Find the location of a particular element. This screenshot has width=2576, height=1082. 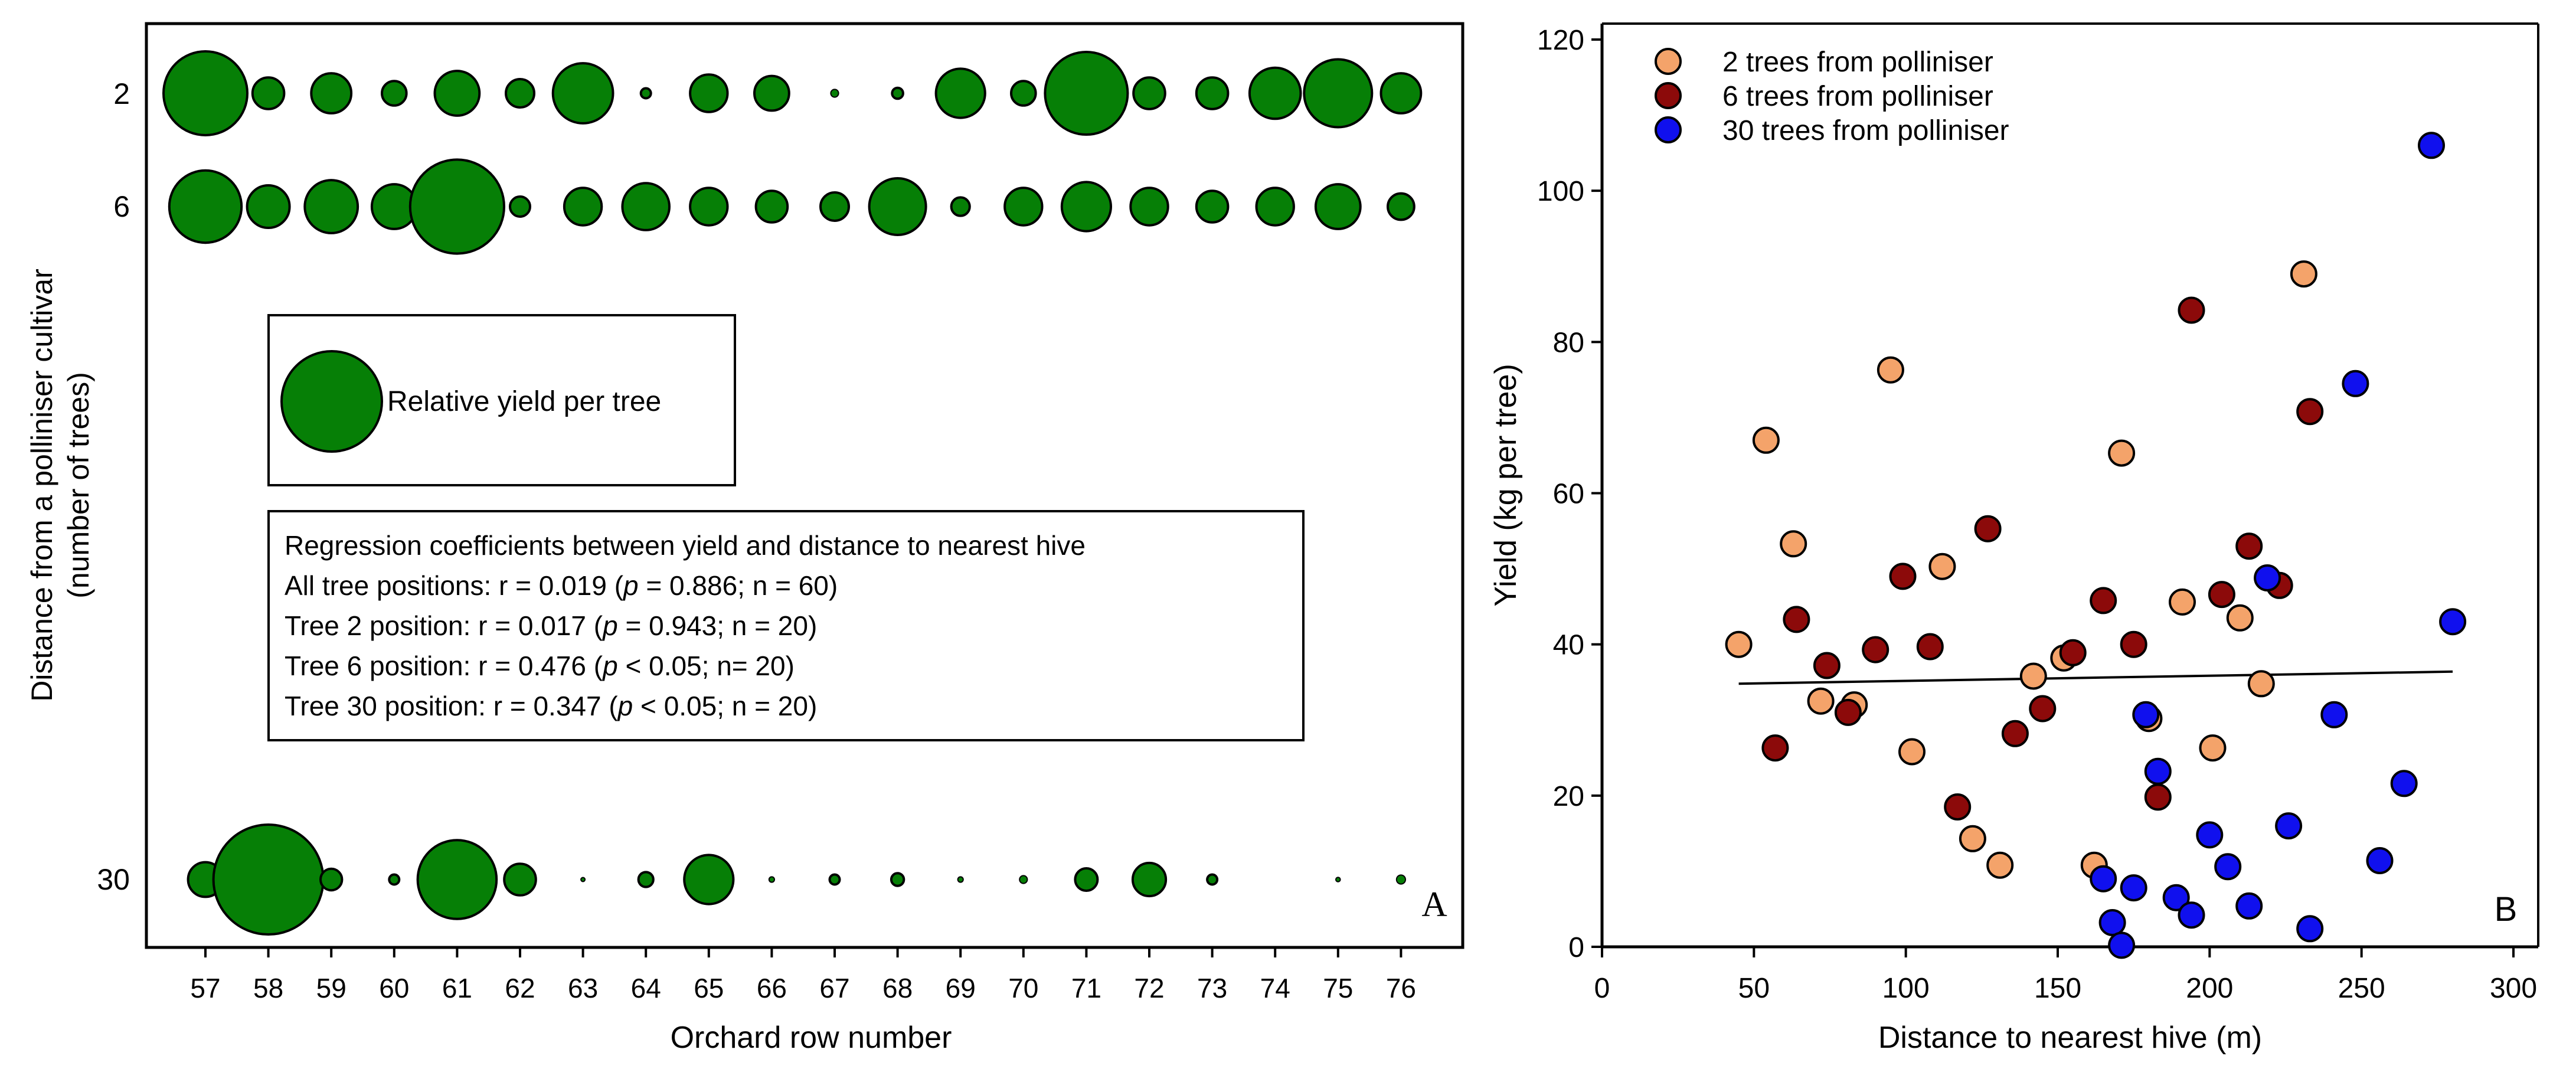

regression-line-2-pre: Tree 2 position: r = 0.017 ( is located at coordinates (444, 626).